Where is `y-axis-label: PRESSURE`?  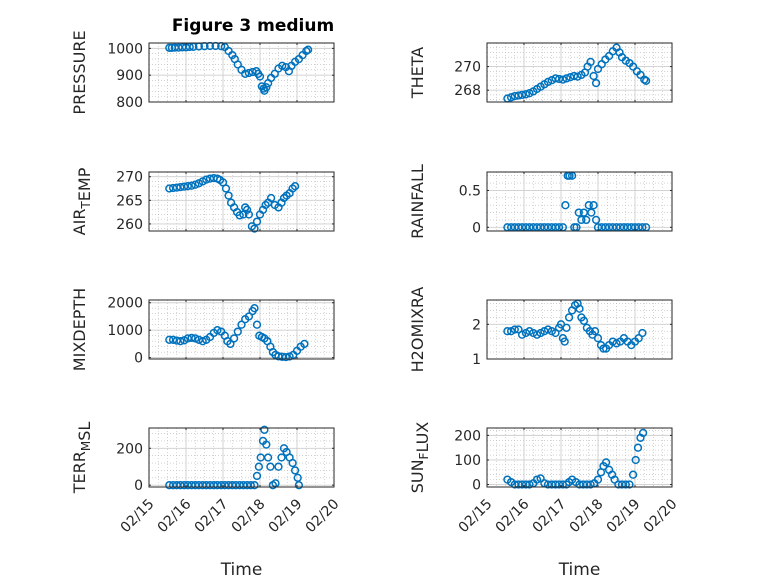
y-axis-label: PRESSURE is located at coordinates (79, 72).